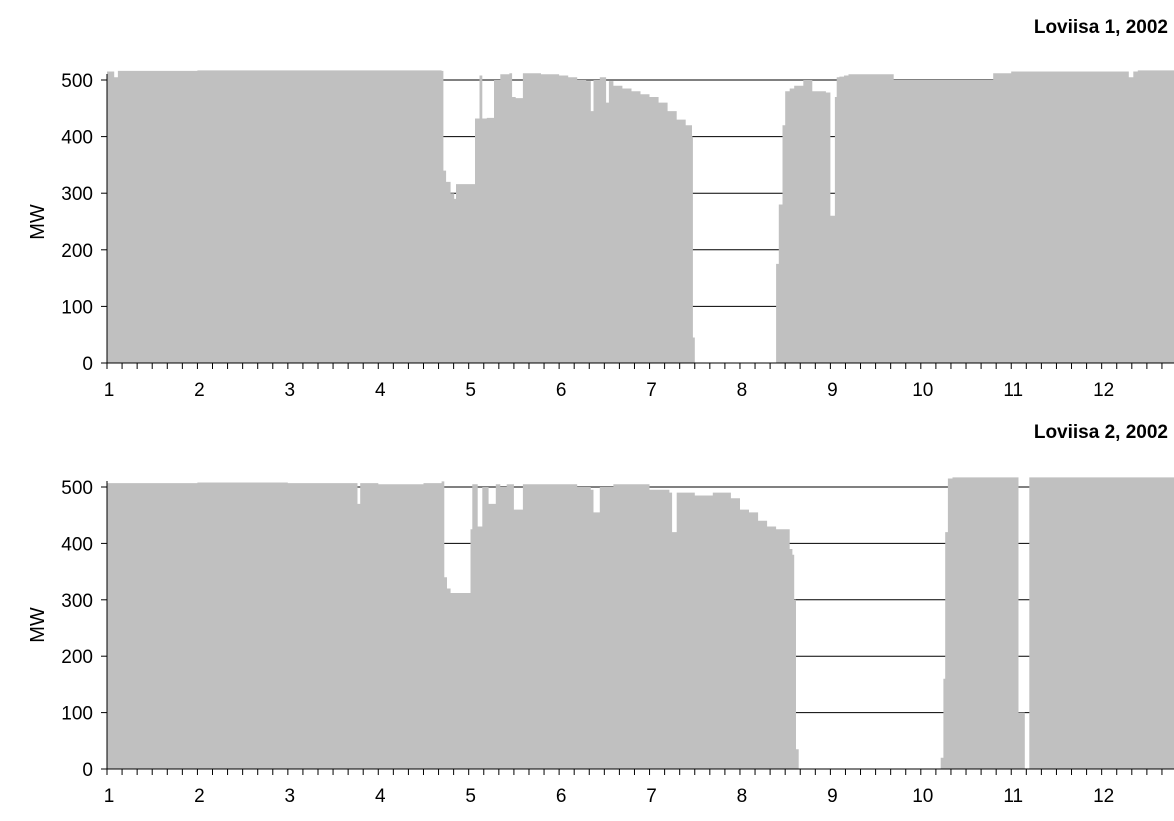  What do you see at coordinates (1101, 27) in the screenshot?
I see `chart-title: Loviisa 1, 2002` at bounding box center [1101, 27].